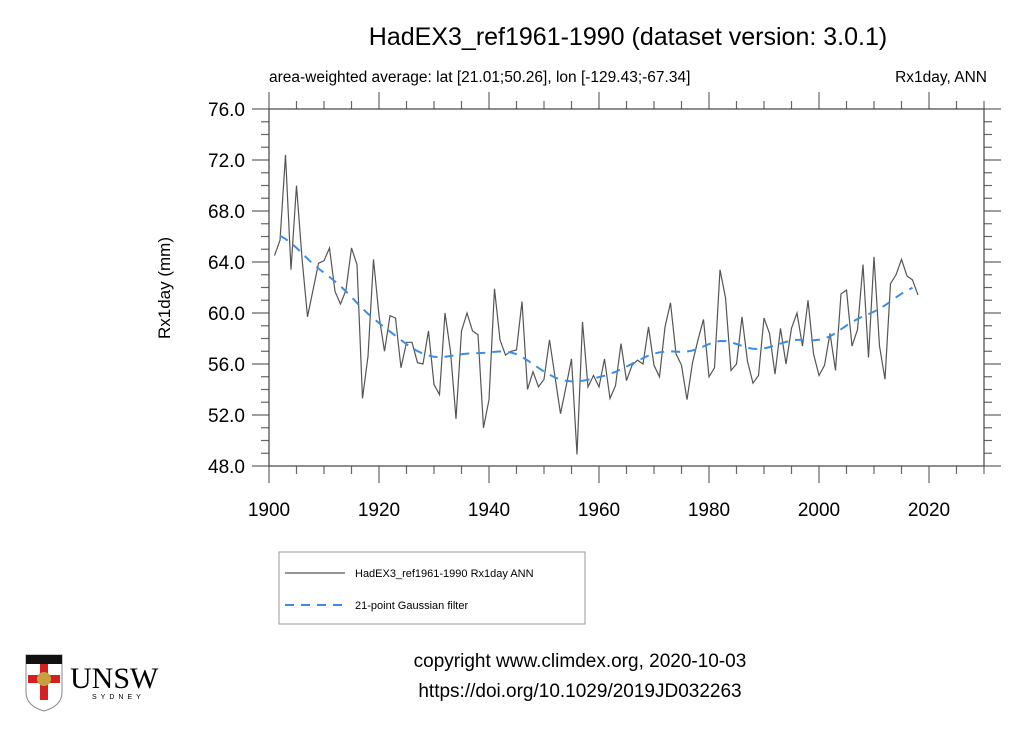 The height and width of the screenshot is (737, 1023). What do you see at coordinates (118, 697) in the screenshot?
I see `logo-subtext: SYDNEY` at bounding box center [118, 697].